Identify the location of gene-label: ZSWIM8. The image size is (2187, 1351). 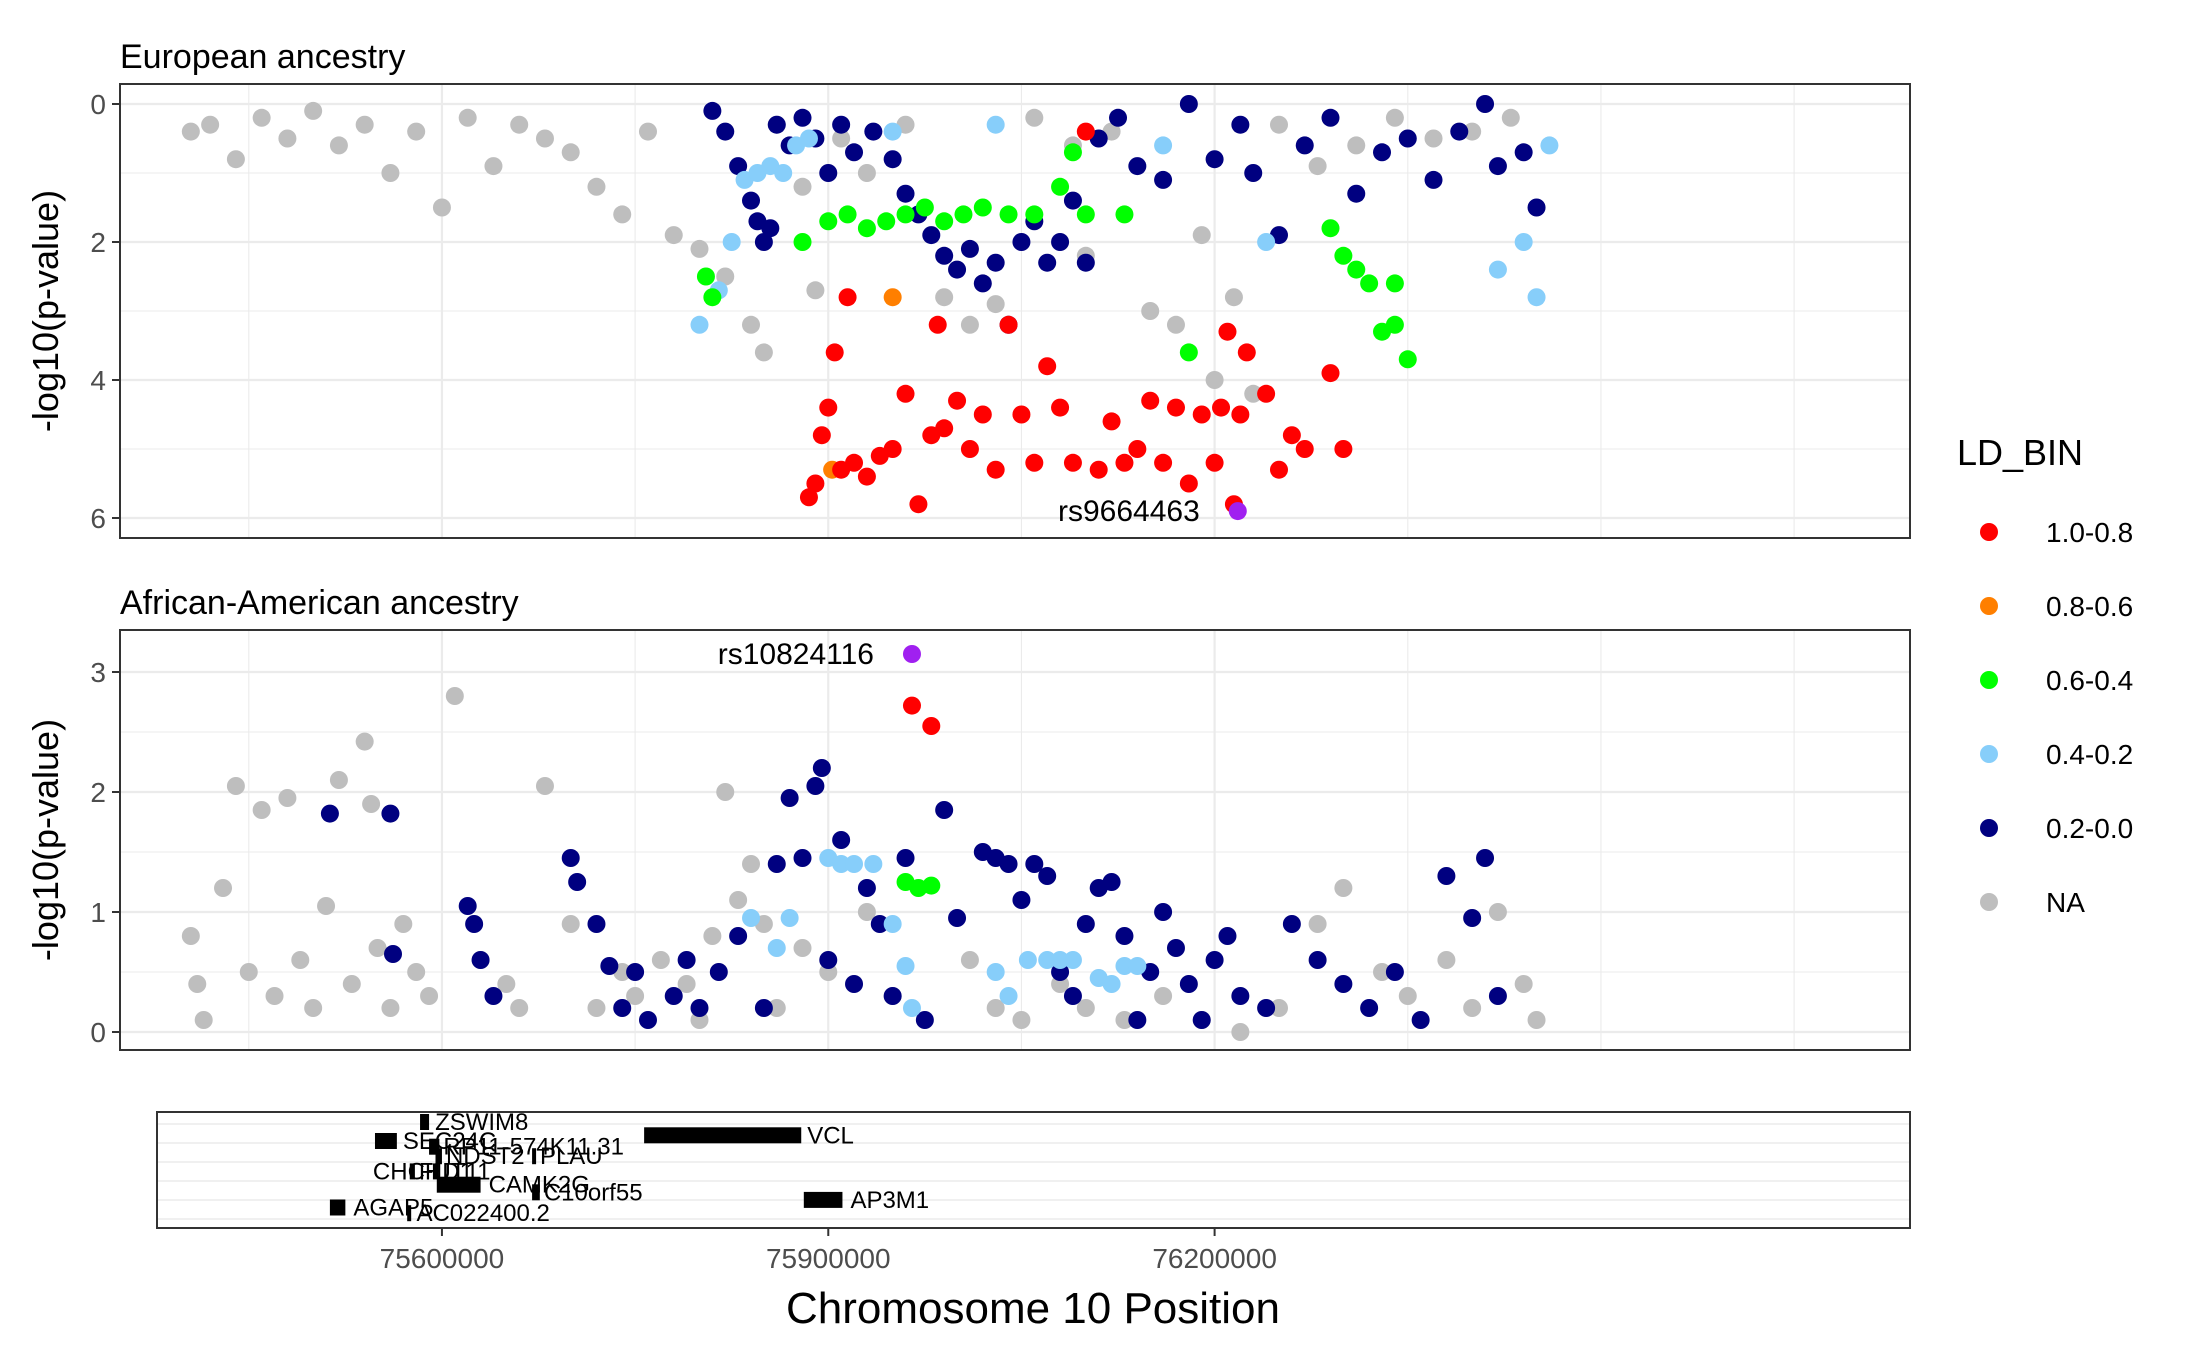
(481, 1122).